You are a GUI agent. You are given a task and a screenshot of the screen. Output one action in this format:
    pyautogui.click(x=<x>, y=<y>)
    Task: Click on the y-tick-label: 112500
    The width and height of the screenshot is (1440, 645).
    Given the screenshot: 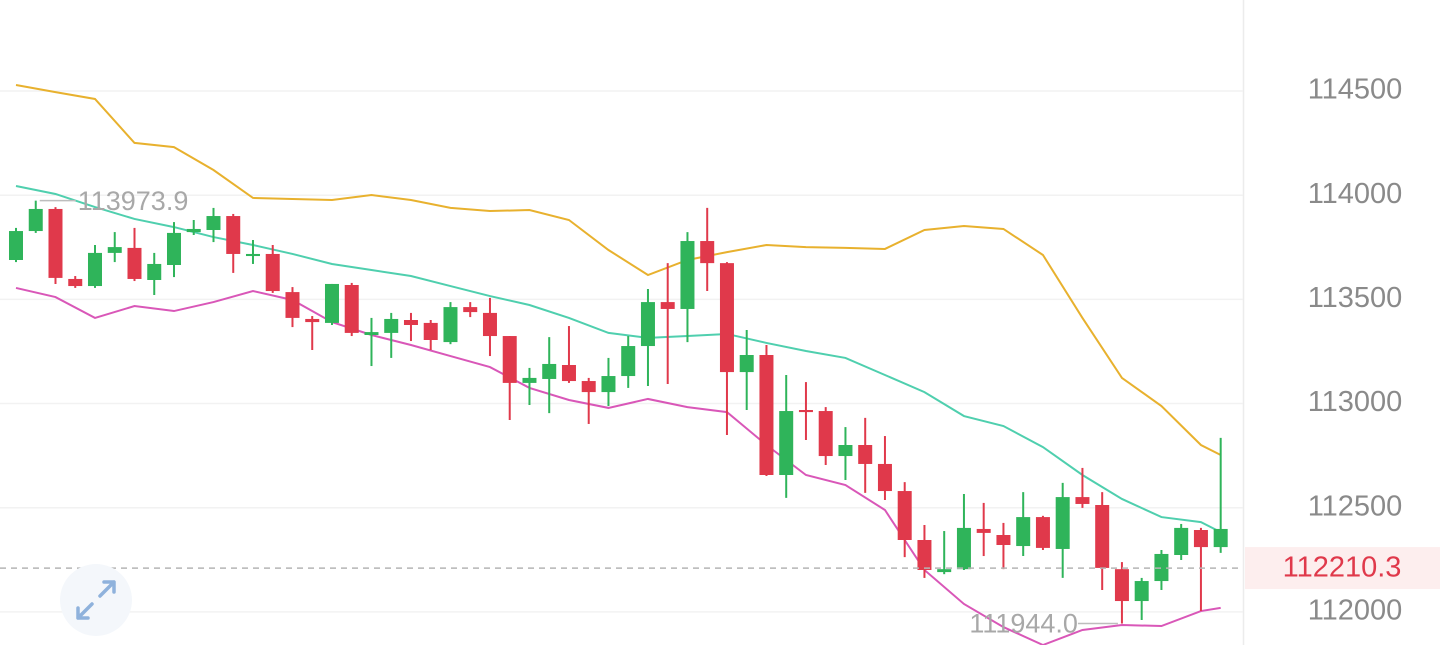 What is the action you would take?
    pyautogui.click(x=1355, y=506)
    